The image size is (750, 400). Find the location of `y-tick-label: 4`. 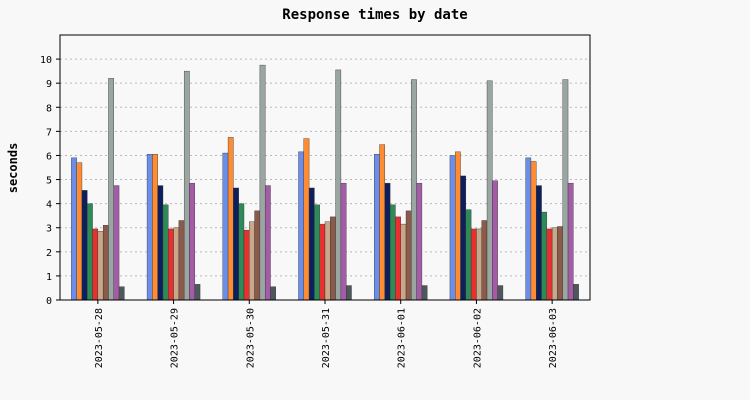

y-tick-label: 4 is located at coordinates (49, 205).